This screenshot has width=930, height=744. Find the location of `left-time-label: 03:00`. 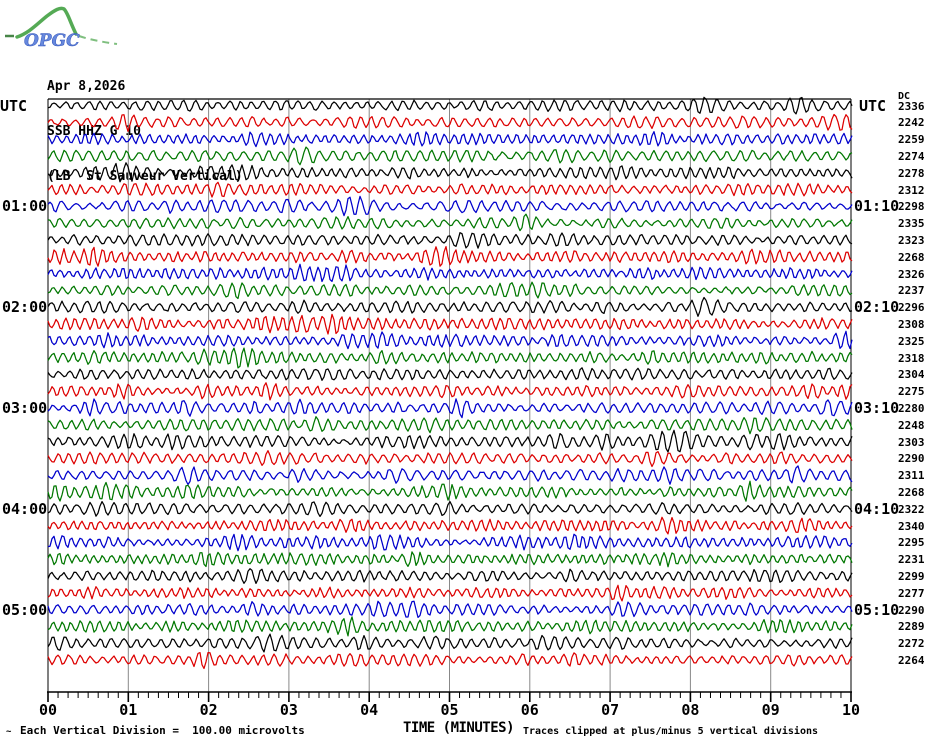

left-time-label: 03:00 is located at coordinates (25, 407).